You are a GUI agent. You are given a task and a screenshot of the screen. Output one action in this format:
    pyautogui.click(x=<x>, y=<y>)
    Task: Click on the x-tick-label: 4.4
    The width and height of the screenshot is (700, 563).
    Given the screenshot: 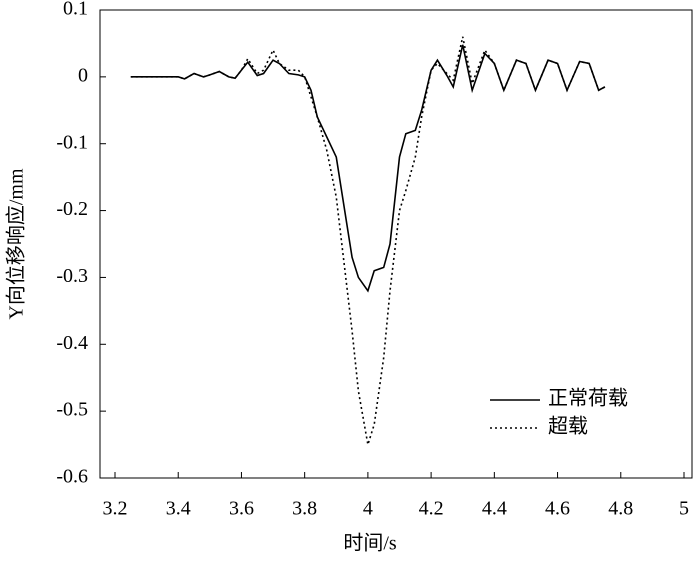 What is the action you would take?
    pyautogui.click(x=494, y=509)
    